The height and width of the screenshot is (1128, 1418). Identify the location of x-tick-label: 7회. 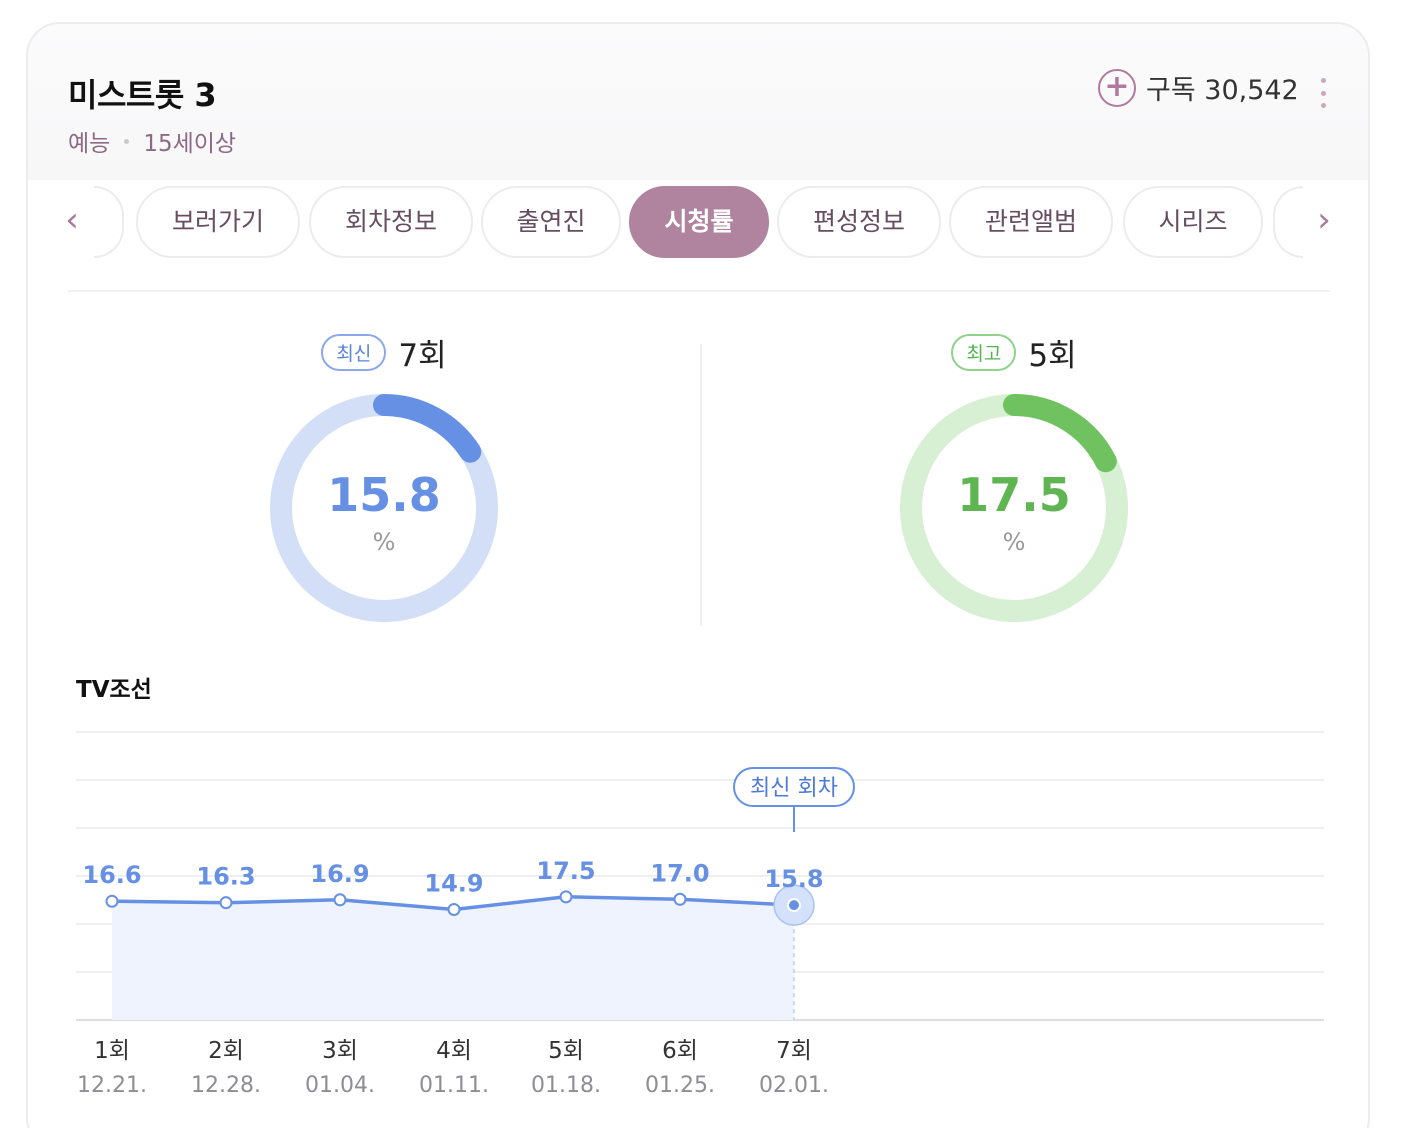
(794, 1051).